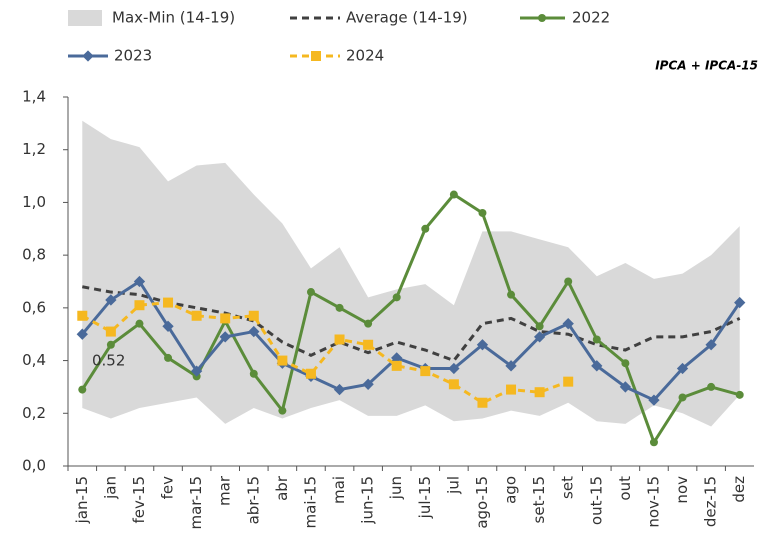  I want to click on annotation: 0.52, so click(108, 361).